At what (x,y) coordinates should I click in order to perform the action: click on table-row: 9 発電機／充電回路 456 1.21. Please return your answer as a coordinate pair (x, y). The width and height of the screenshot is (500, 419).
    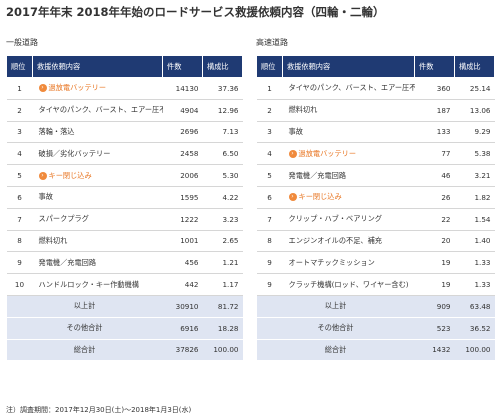
    Looking at the image, I should click on (124, 263).